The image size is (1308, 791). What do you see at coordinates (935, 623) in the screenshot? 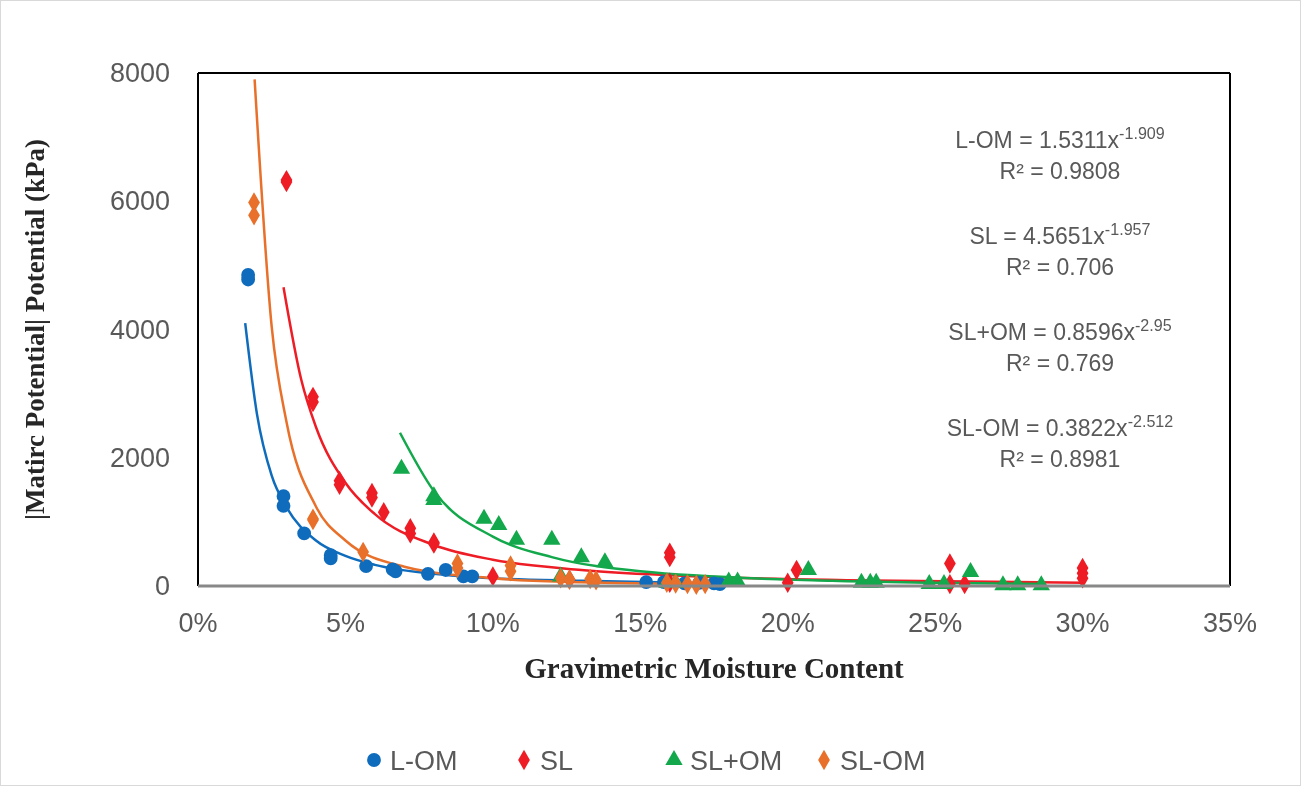
I see `x-tick-label: 25%` at bounding box center [935, 623].